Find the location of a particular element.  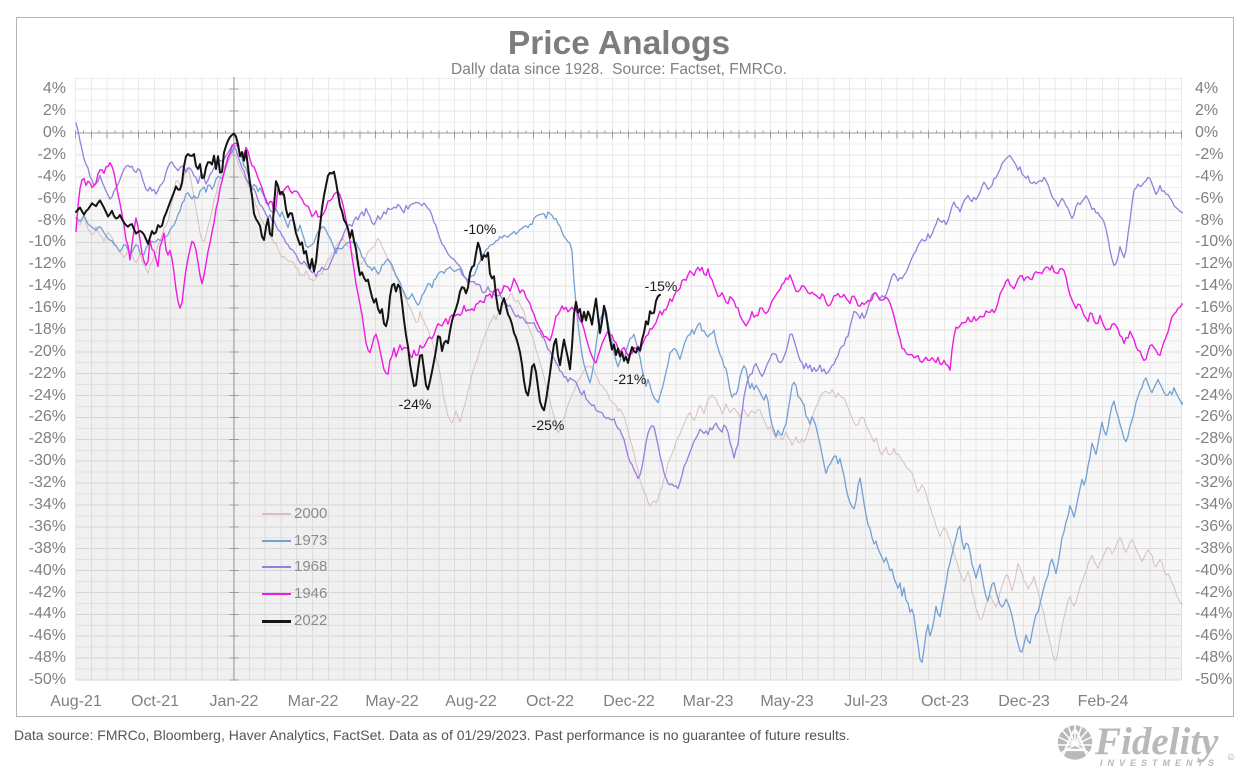

svg-text: Fidelity is located at coordinates (1156, 741).